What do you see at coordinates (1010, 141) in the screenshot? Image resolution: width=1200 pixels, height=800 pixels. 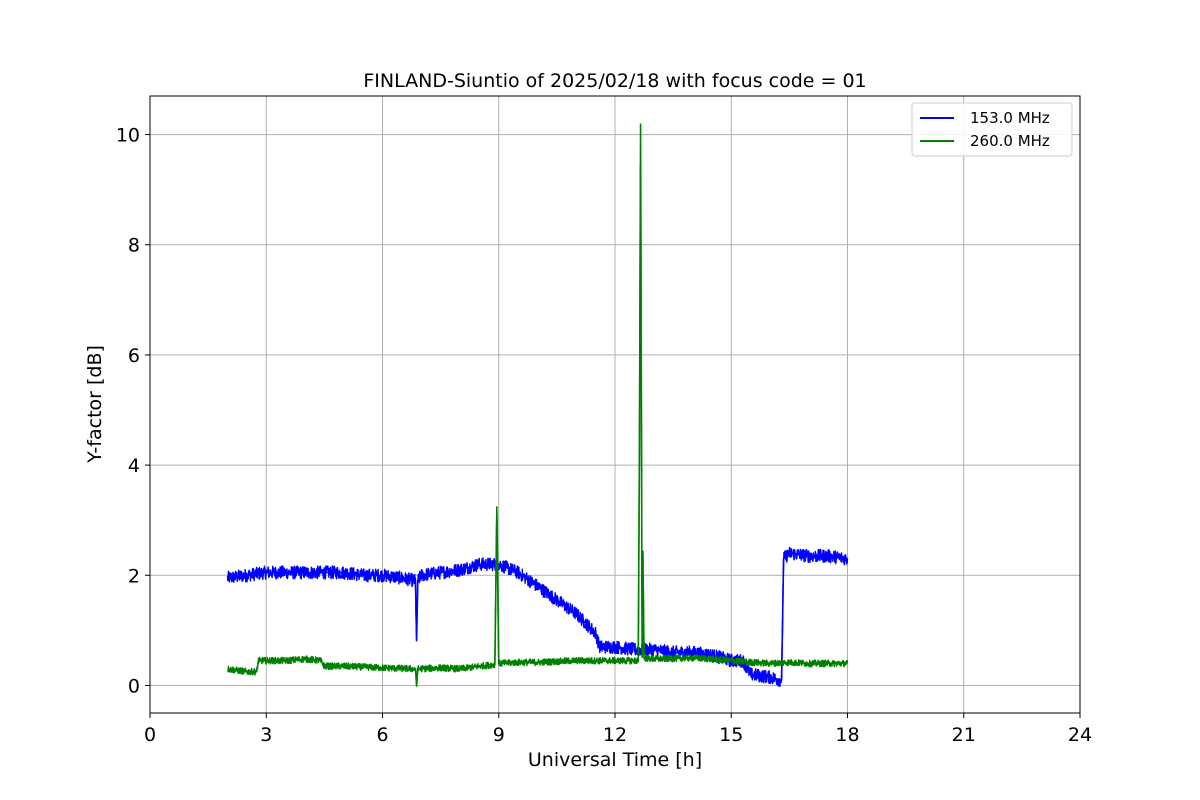 I see `legend-label-260mhz: 260.0 MHz` at bounding box center [1010, 141].